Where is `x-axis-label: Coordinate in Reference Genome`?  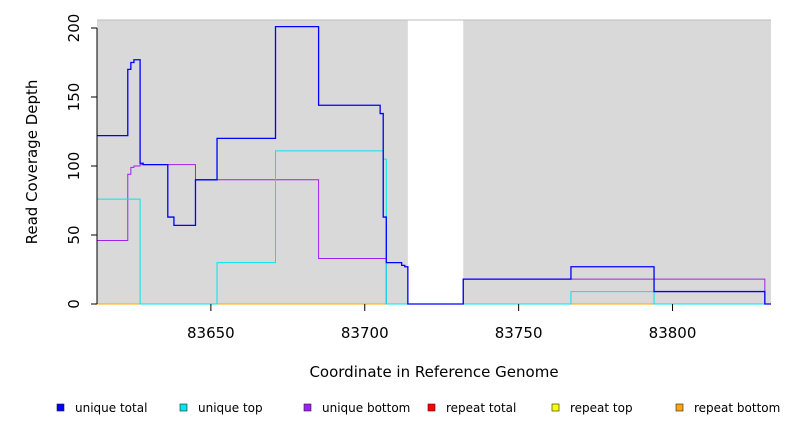
x-axis-label: Coordinate in Reference Genome is located at coordinates (433, 372).